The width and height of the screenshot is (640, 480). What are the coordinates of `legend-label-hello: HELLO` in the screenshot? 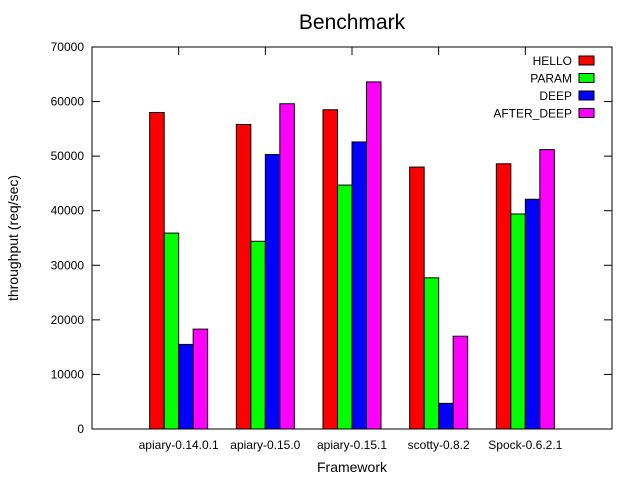 It's located at (552, 61).